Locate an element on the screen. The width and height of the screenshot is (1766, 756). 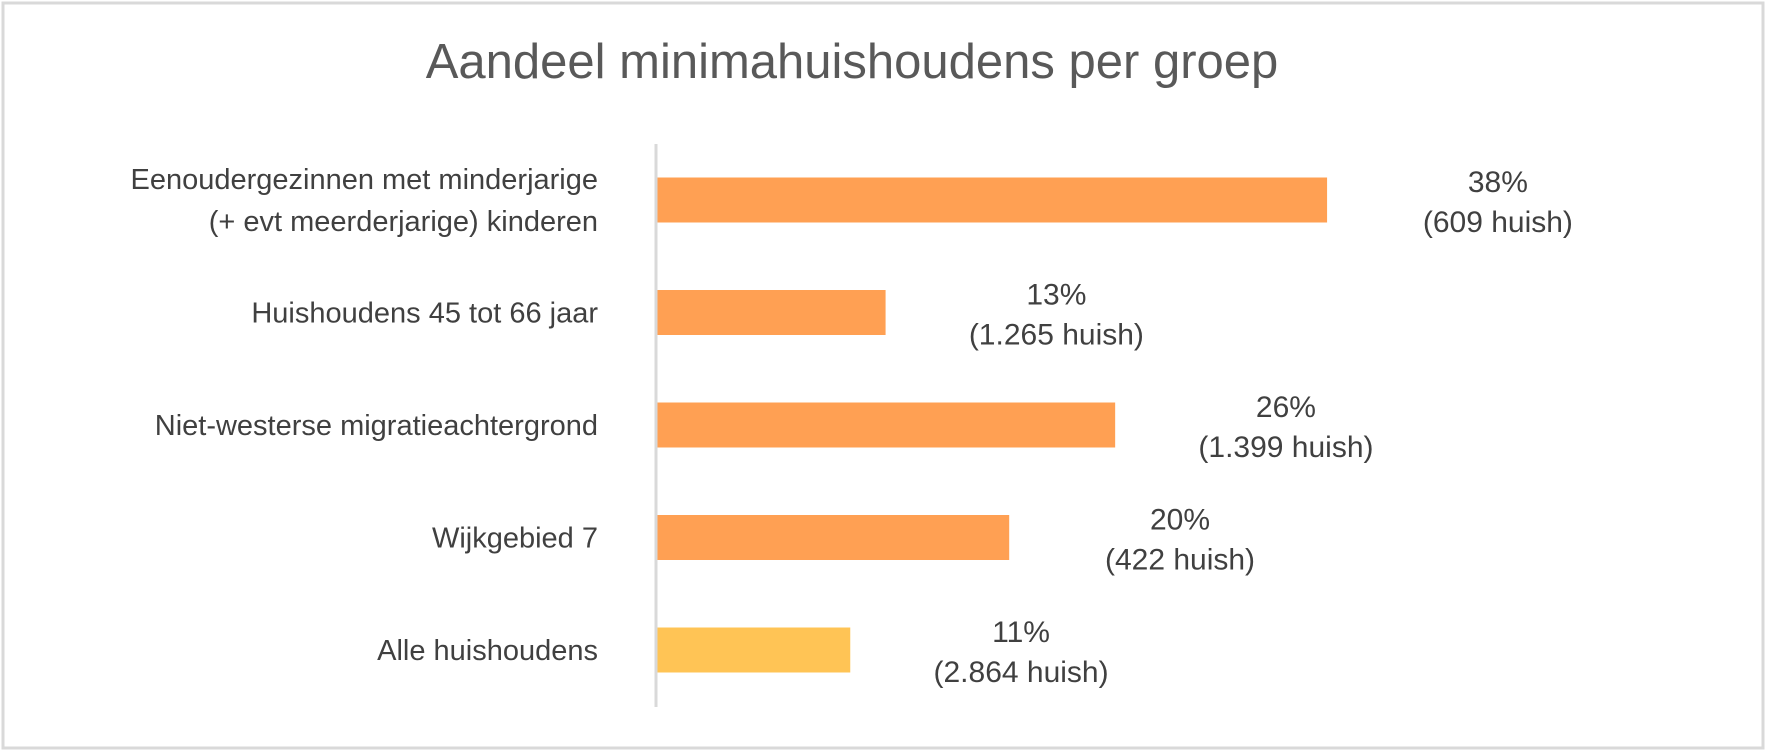
category-label: (+ evt meerderjarige) kinderen is located at coordinates (403, 222).